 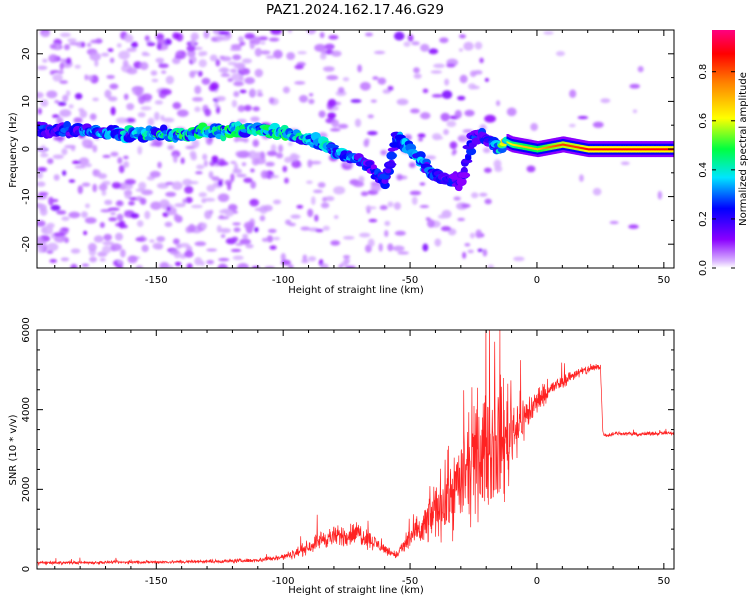 What do you see at coordinates (156, 280) in the screenshot?
I see `x-tick-label: -150` at bounding box center [156, 280].